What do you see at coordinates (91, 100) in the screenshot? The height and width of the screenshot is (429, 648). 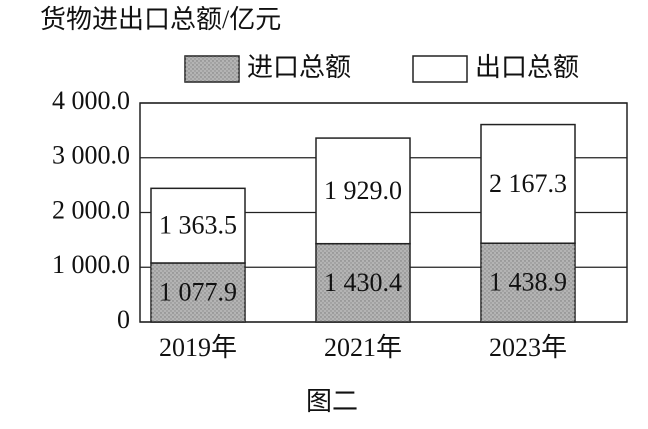 I see `y-tick-label: 4 000.0` at bounding box center [91, 100].